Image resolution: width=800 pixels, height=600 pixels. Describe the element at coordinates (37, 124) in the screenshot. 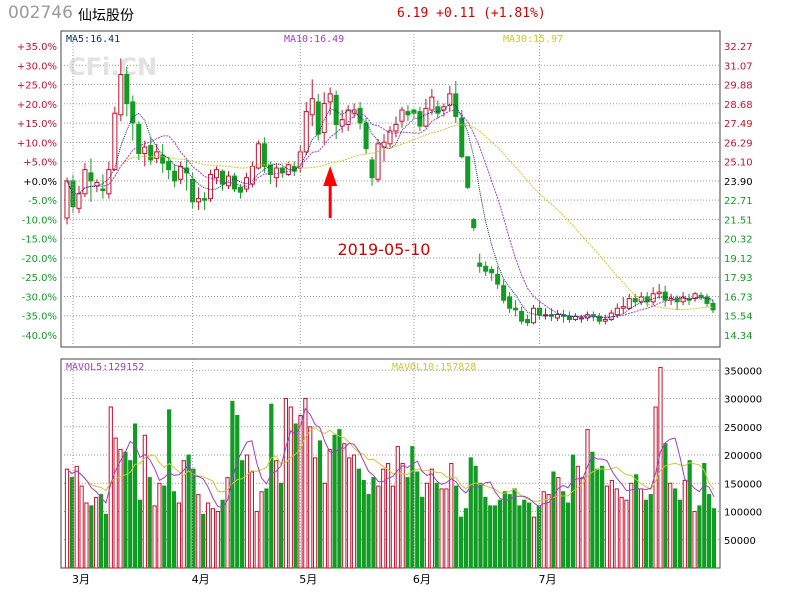

I see `pct-tick-label: +15.0%` at that location.